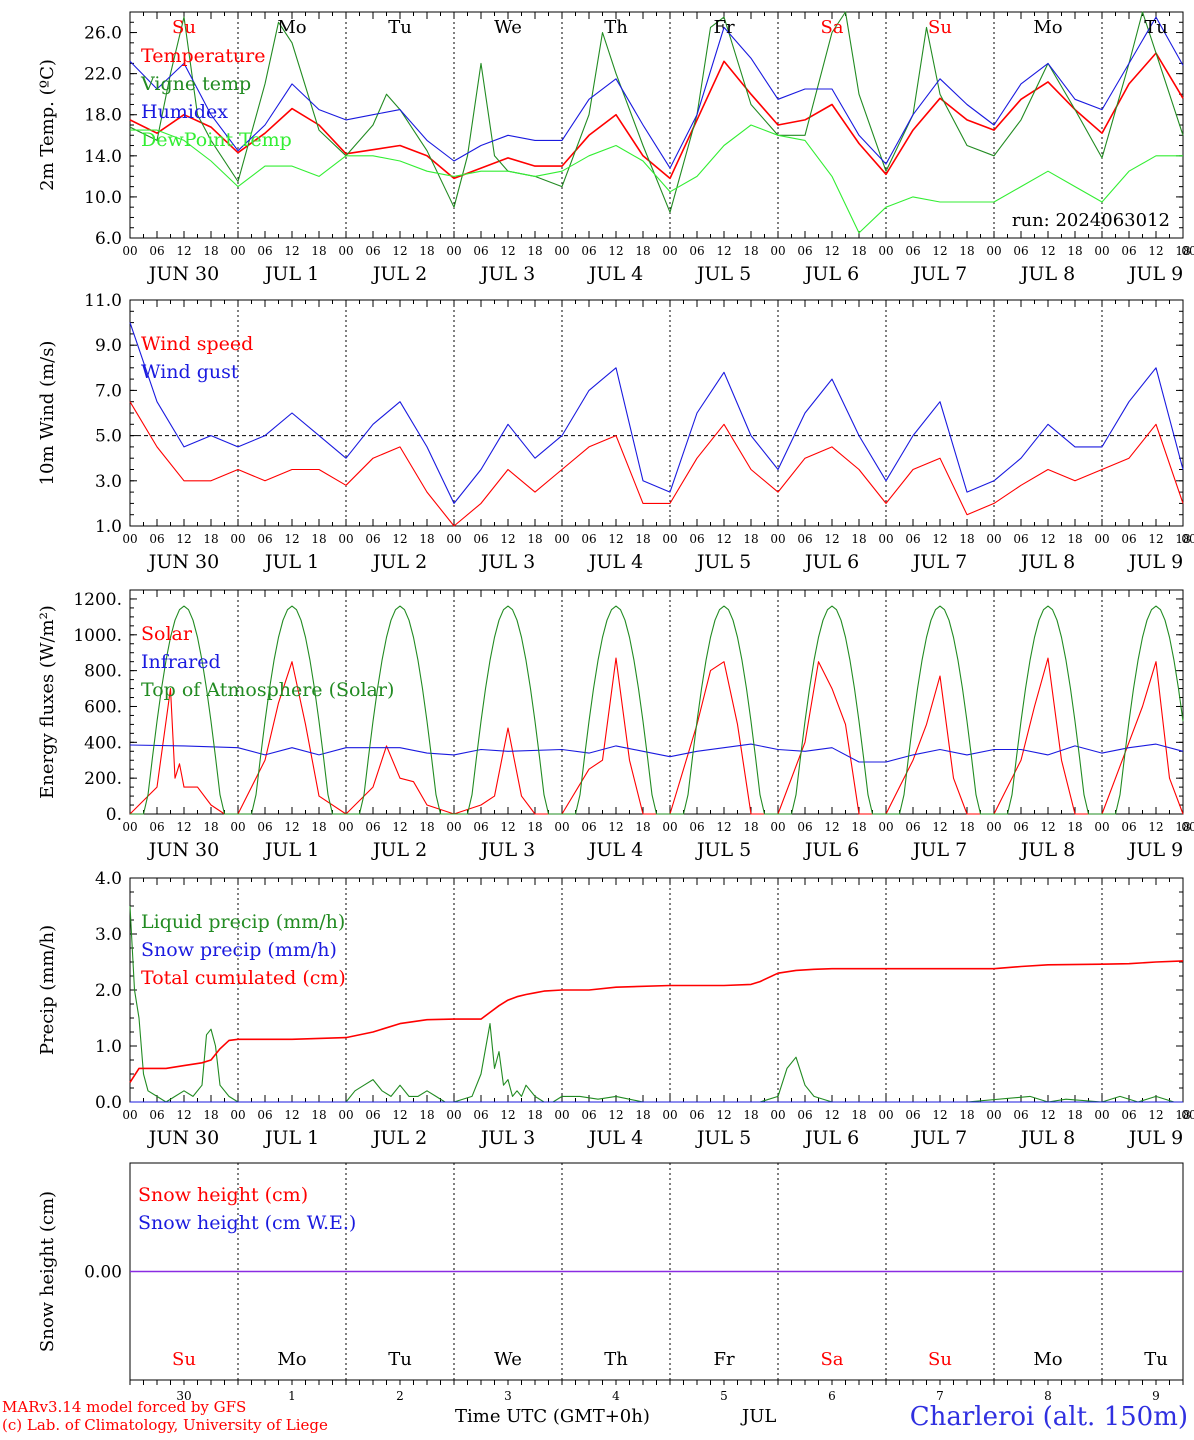  What do you see at coordinates (759, 1416) in the screenshot?
I see `month-label: JUL` at bounding box center [759, 1416].